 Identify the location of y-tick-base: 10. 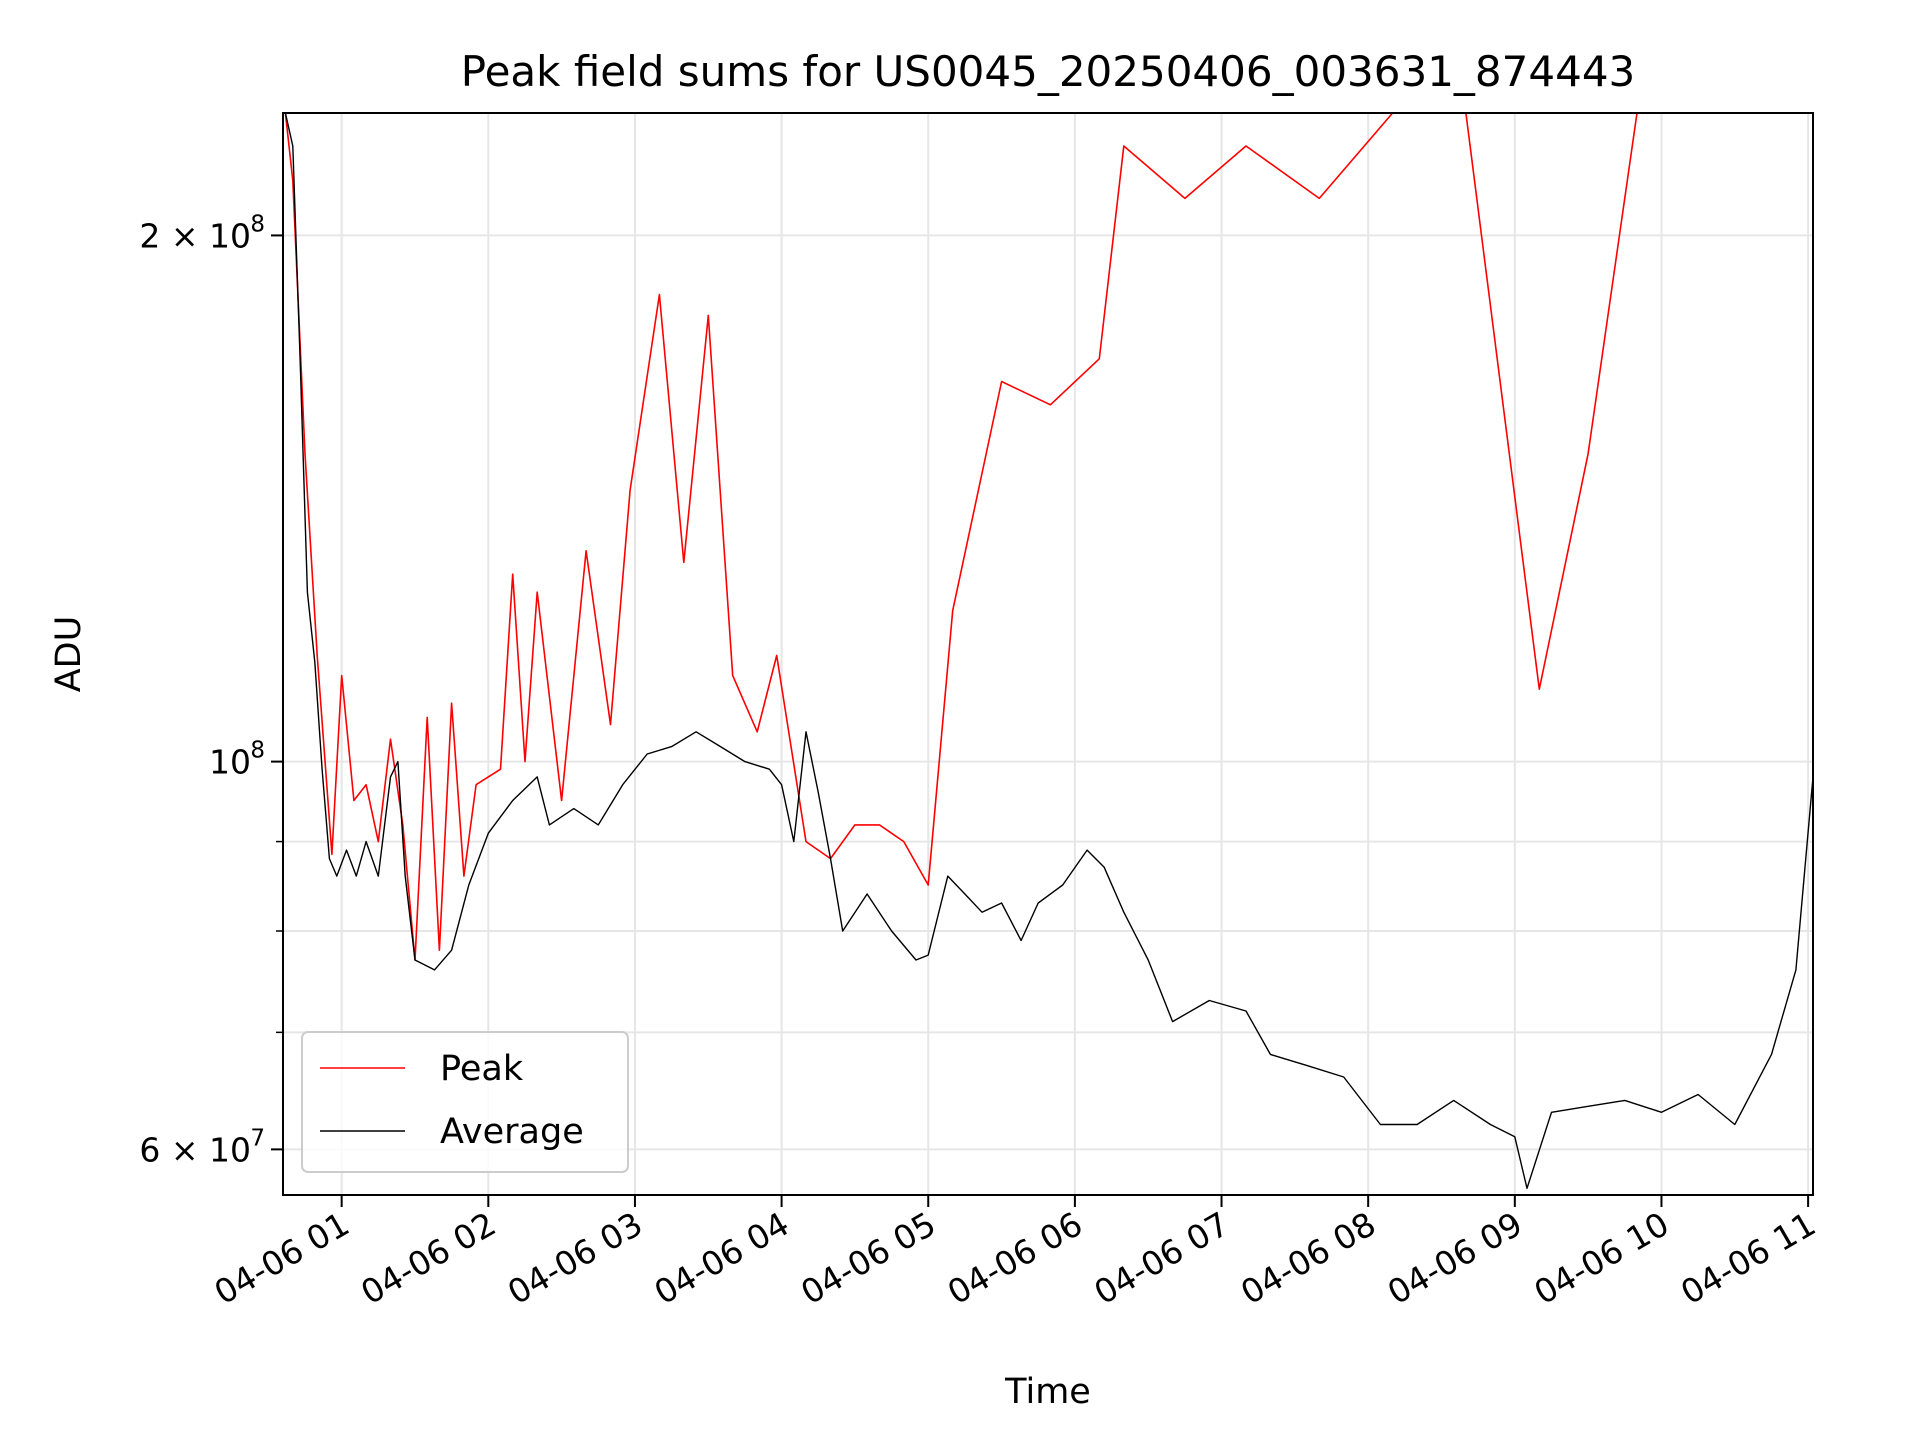
(230, 762).